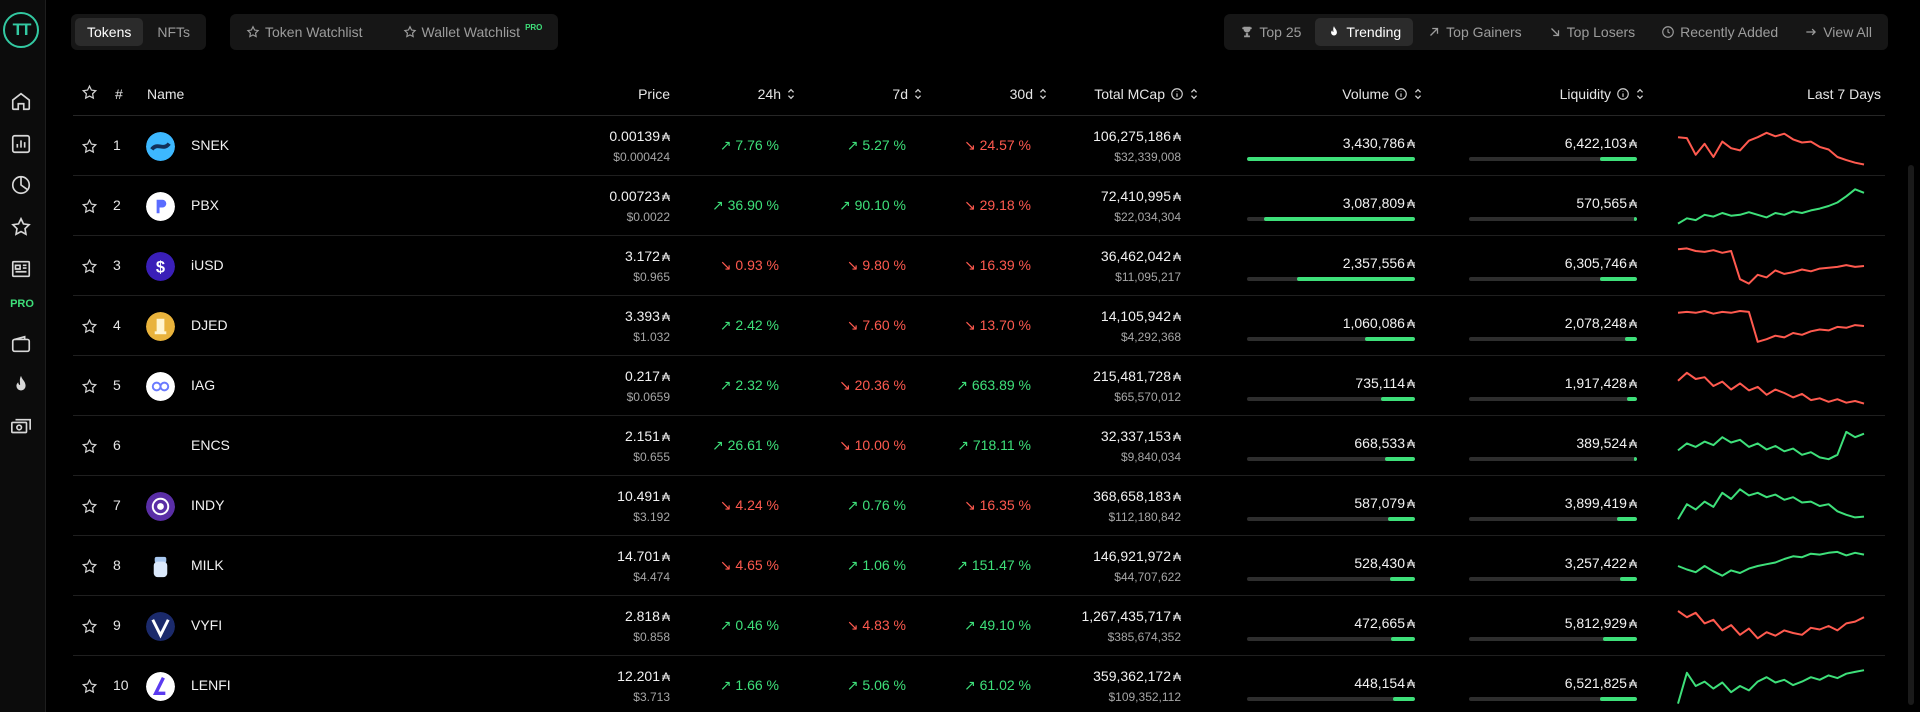 The image size is (1920, 712). Describe the element at coordinates (1021, 94) in the screenshot. I see `header-label: 30d` at that location.